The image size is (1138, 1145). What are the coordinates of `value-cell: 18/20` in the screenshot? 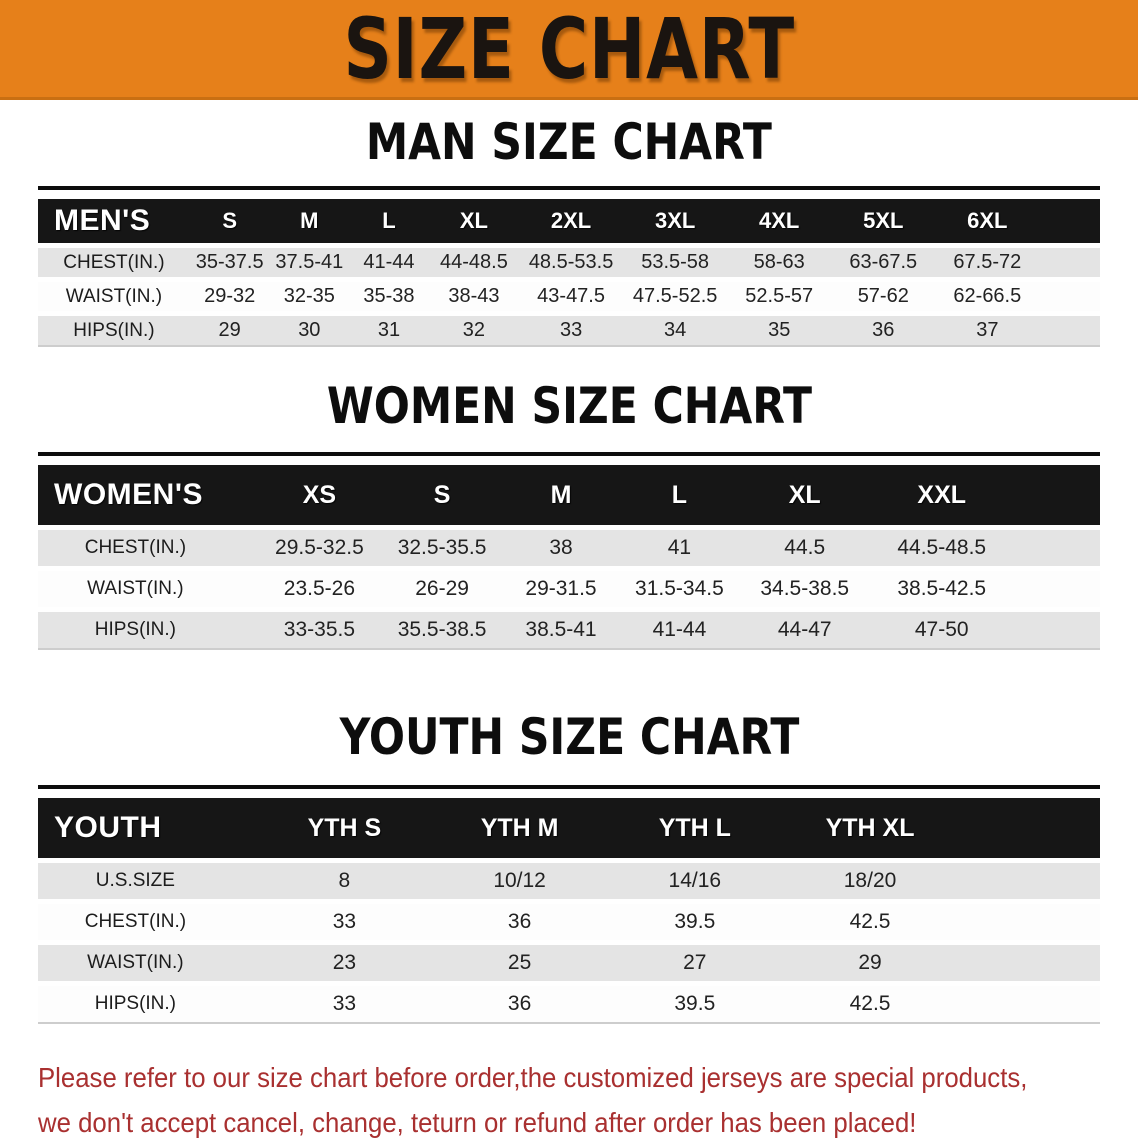 It's located at (870, 881).